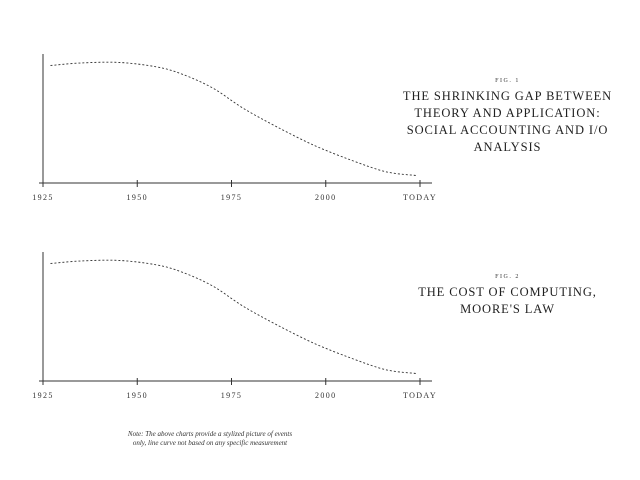  I want to click on fig-2-title: THE COST OF COMPUTING, MOORE'S LAW, so click(507, 300).